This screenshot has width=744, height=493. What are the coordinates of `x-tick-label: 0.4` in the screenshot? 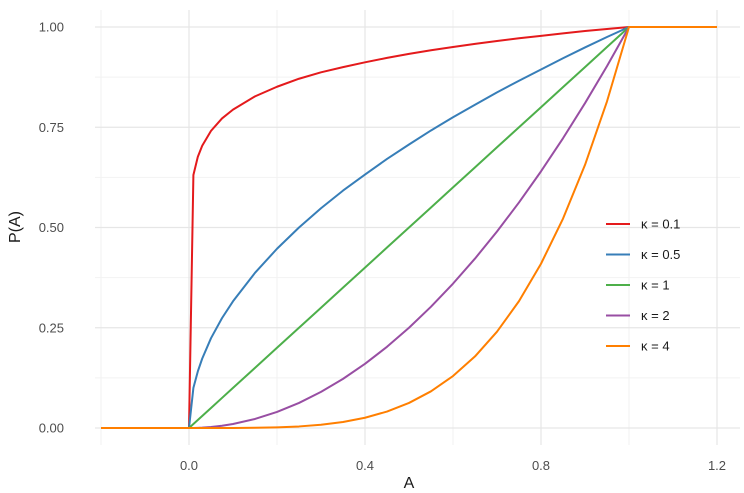 It's located at (365, 465).